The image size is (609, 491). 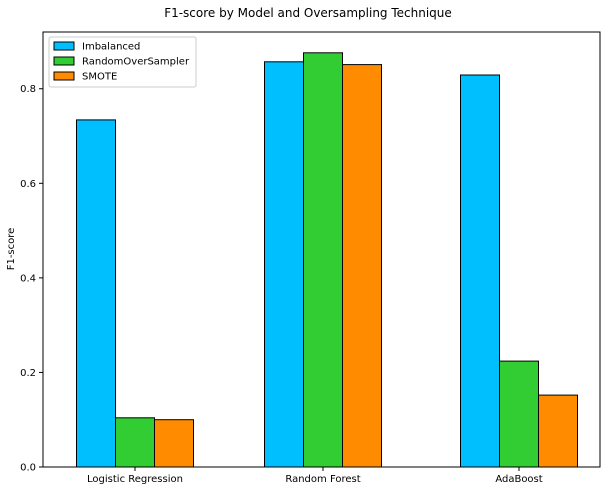 What do you see at coordinates (28, 468) in the screenshot?
I see `y-tick-label: 0.0` at bounding box center [28, 468].